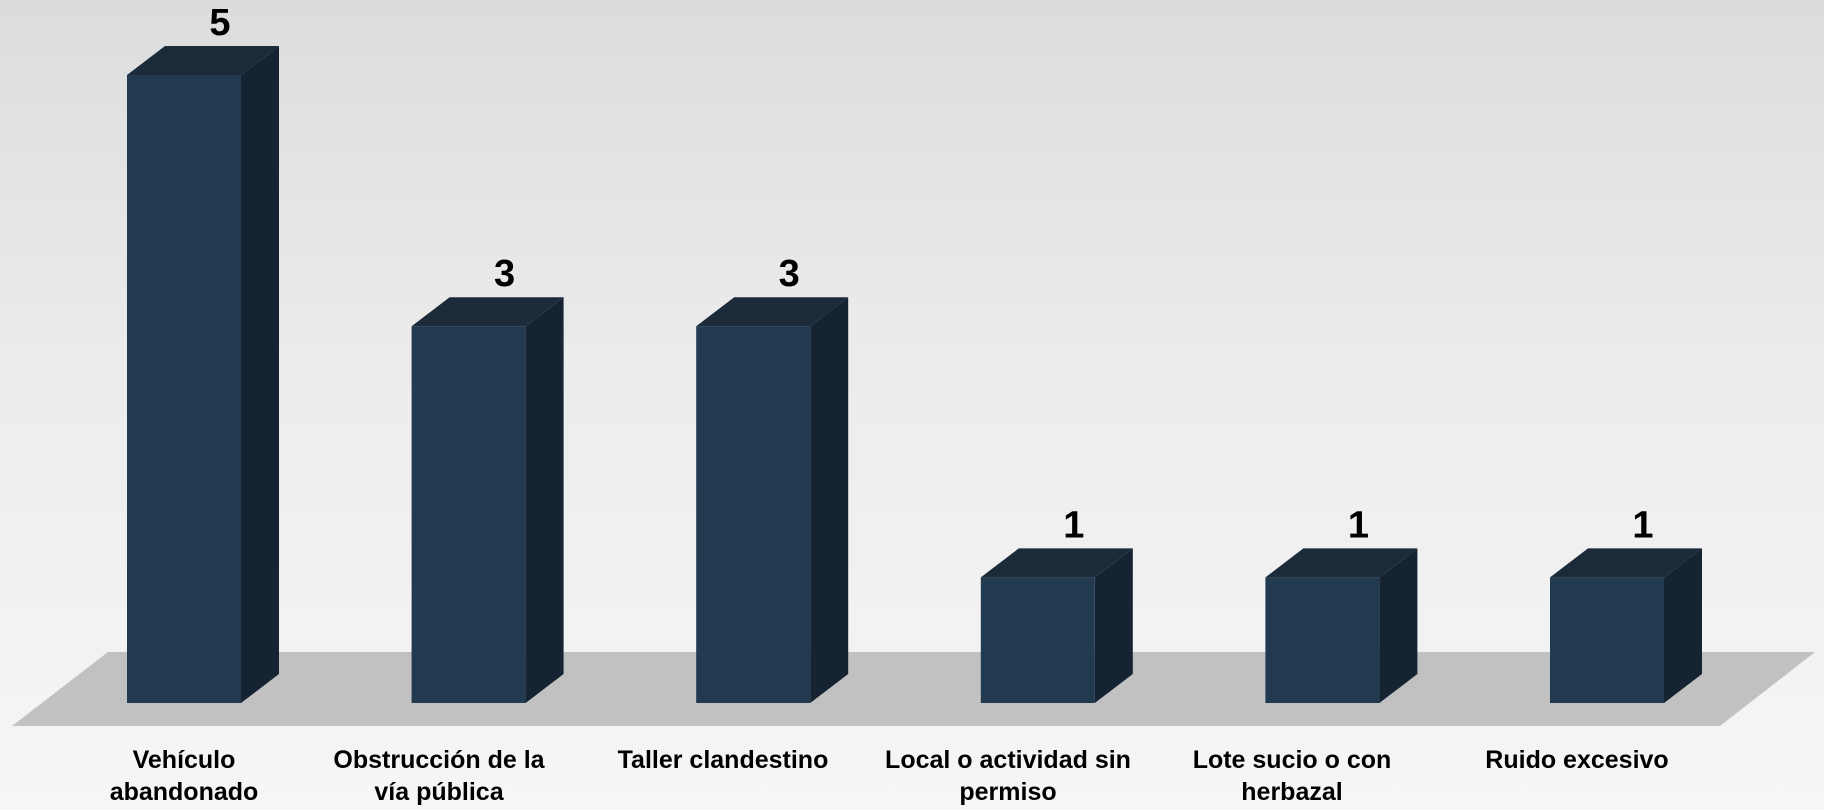  Describe the element at coordinates (1292, 776) in the screenshot. I see `x-tick-label-lote-sucio: Lote sucio o con herbazal` at that location.